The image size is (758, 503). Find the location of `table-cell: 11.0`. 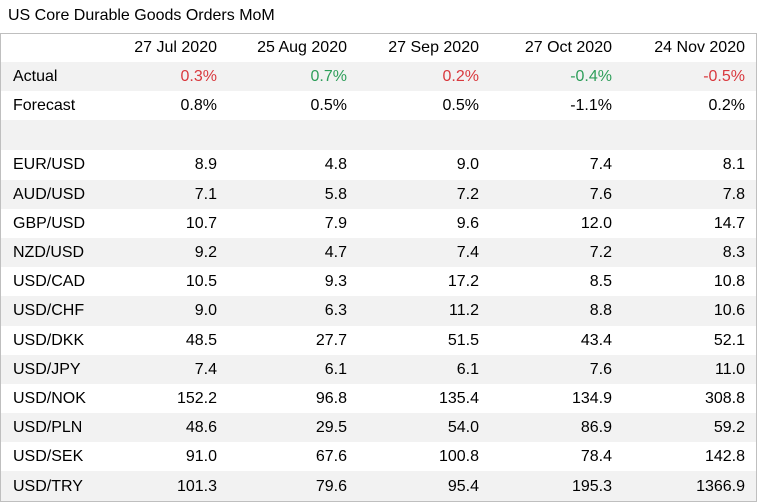

table-cell: 11.0 is located at coordinates (686, 369).